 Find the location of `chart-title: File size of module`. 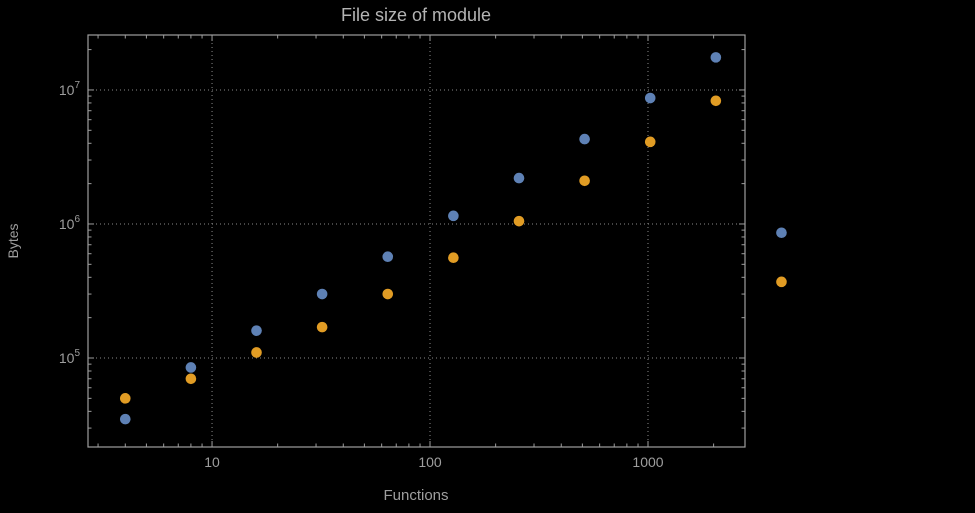

chart-title: File size of module is located at coordinates (416, 15).